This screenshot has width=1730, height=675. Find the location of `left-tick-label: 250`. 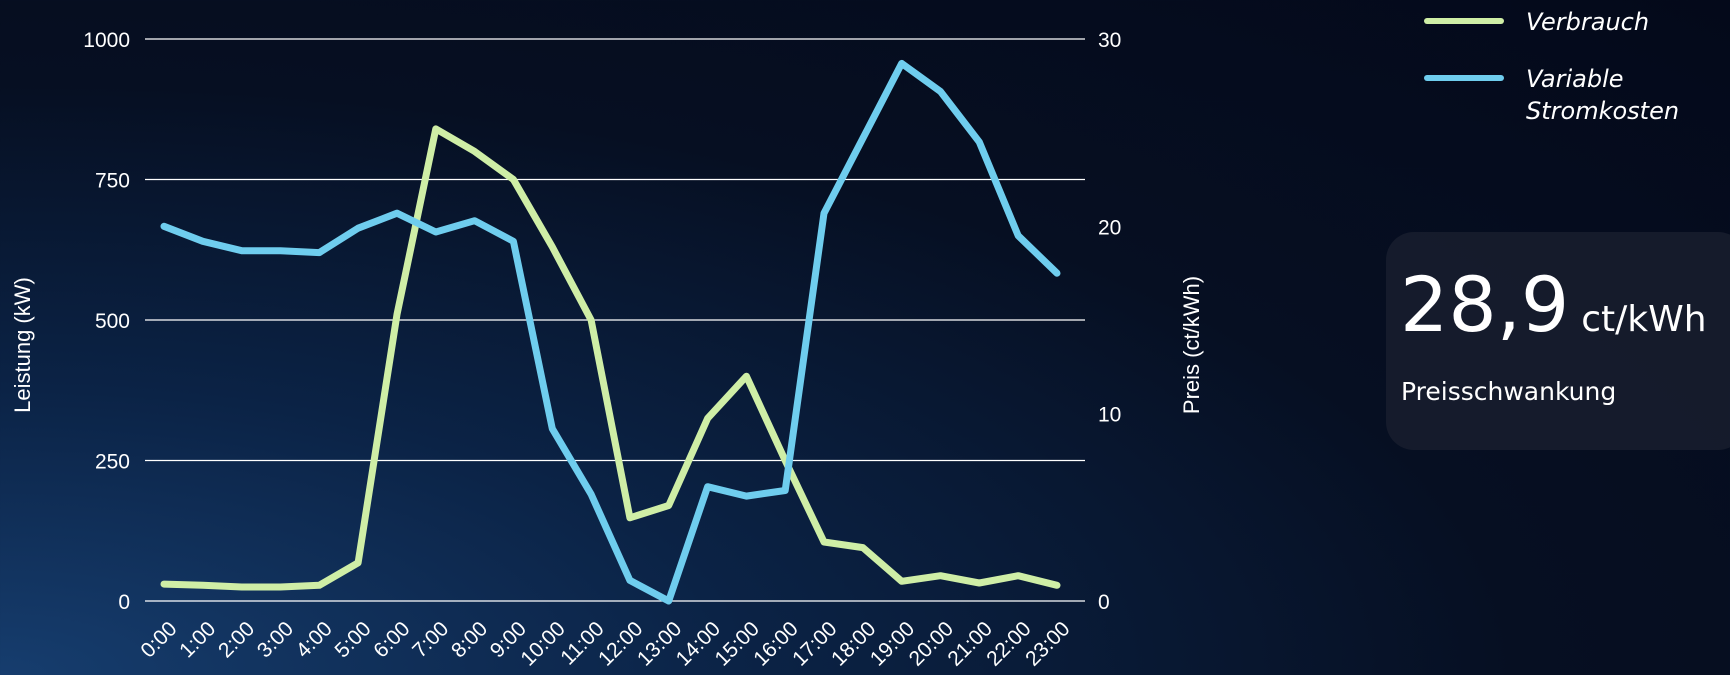

left-tick-label: 250 is located at coordinates (112, 462).